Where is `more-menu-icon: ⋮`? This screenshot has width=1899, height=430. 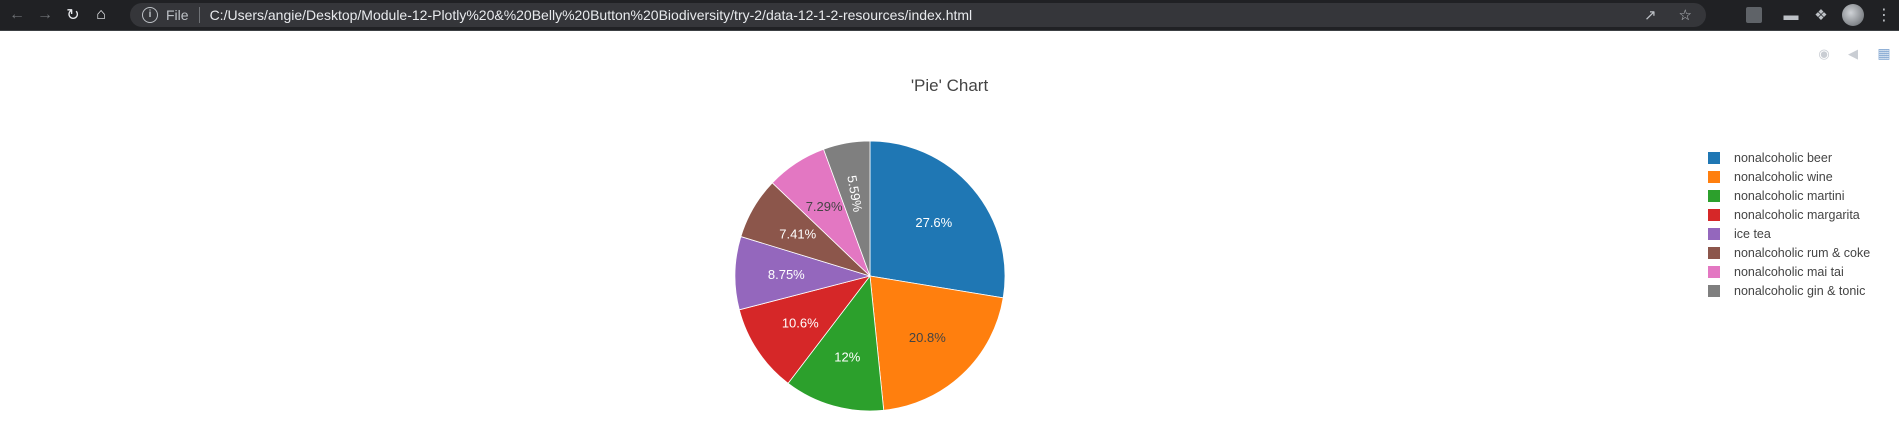
more-menu-icon: ⋮ is located at coordinates (1884, 15).